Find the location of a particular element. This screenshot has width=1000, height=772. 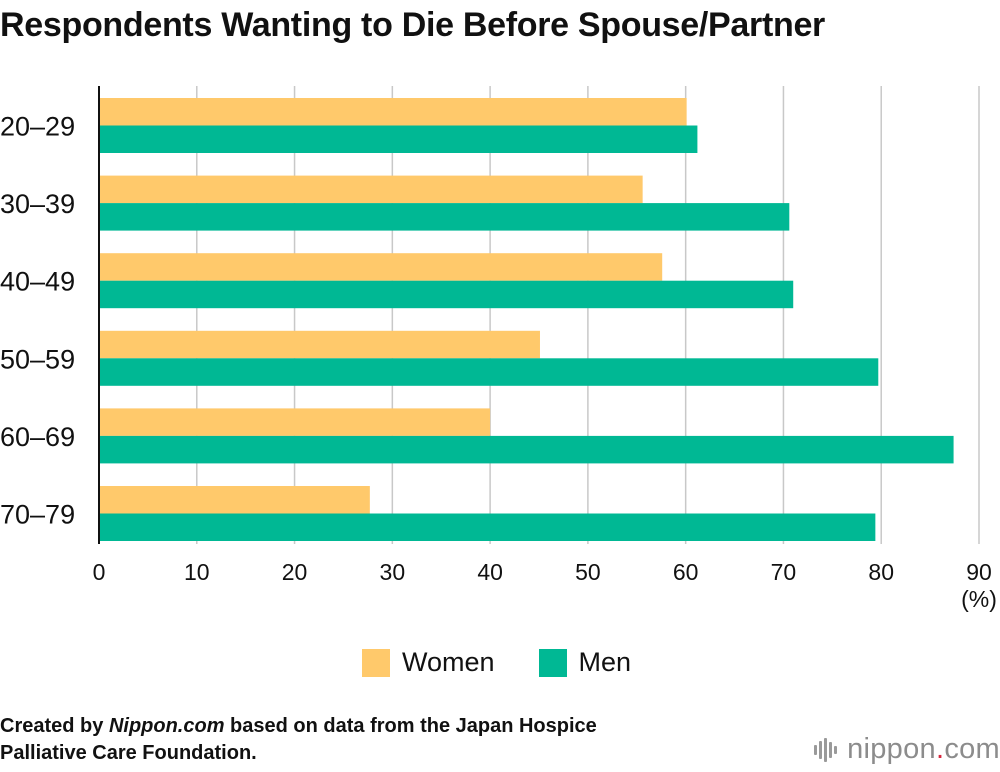

category-label: 40–49 is located at coordinates (37, 282).